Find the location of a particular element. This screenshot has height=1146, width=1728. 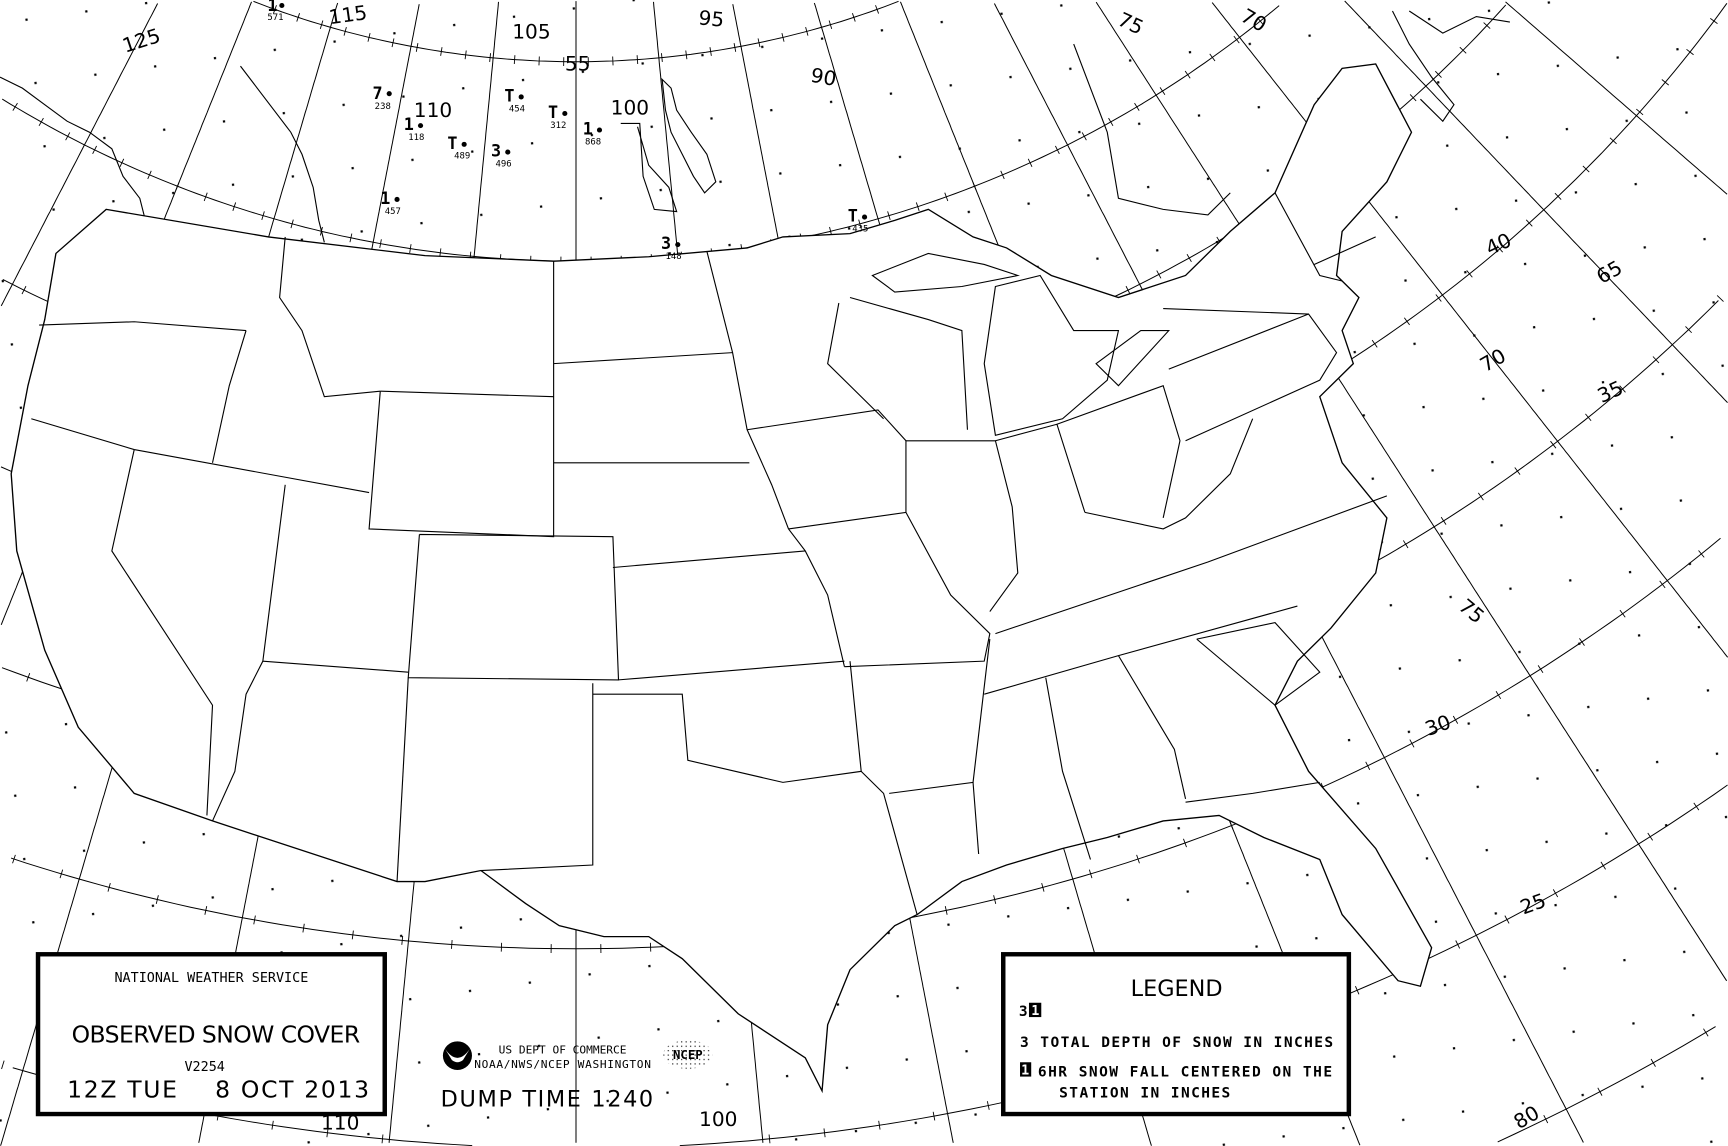

station-118: 1 118 is located at coordinates (414, 129).